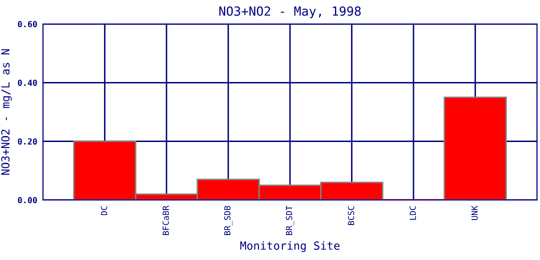 The width and height of the screenshot is (540, 260). Describe the element at coordinates (104, 211) in the screenshot. I see `x-tick-label: DC` at that location.